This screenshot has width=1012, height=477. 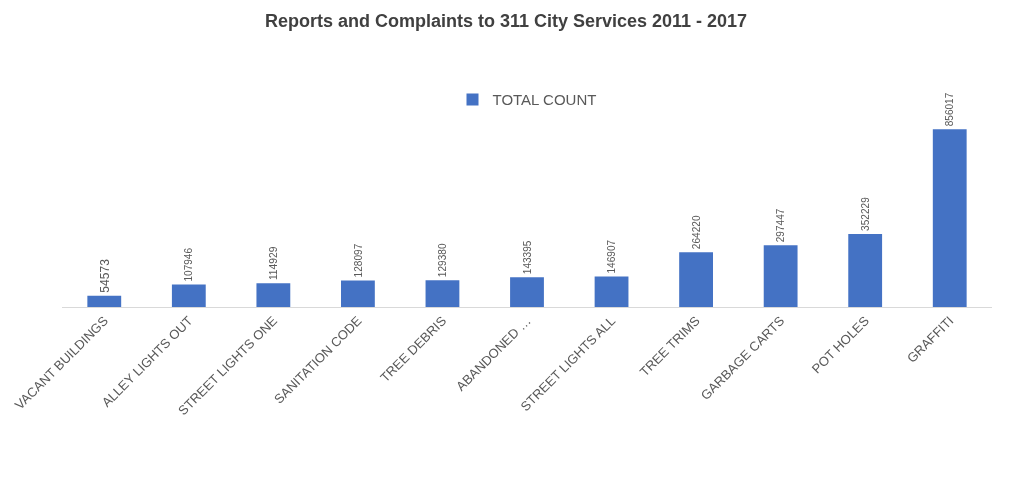 I want to click on data-label: 297447, so click(x=781, y=225).